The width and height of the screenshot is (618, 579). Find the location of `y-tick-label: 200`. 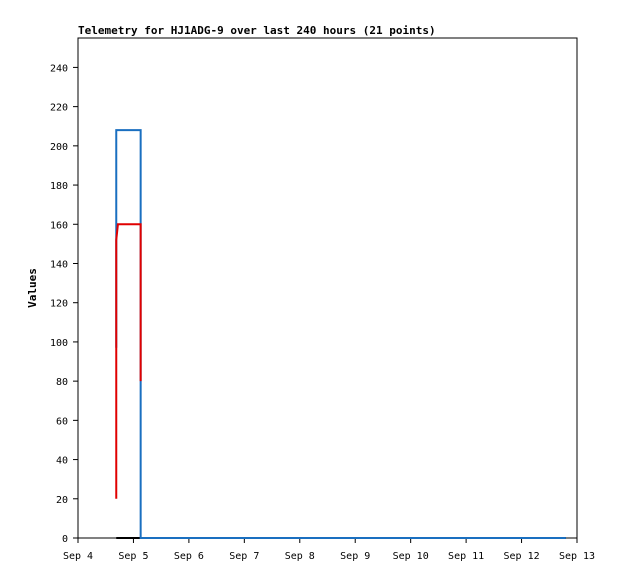

y-tick-label: 200 is located at coordinates (59, 147).